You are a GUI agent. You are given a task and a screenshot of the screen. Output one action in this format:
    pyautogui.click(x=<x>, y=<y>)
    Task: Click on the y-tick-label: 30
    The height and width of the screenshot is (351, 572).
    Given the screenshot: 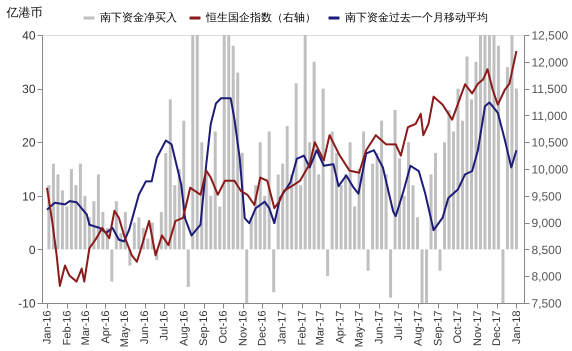 What is the action you would take?
    pyautogui.click(x=29, y=89)
    